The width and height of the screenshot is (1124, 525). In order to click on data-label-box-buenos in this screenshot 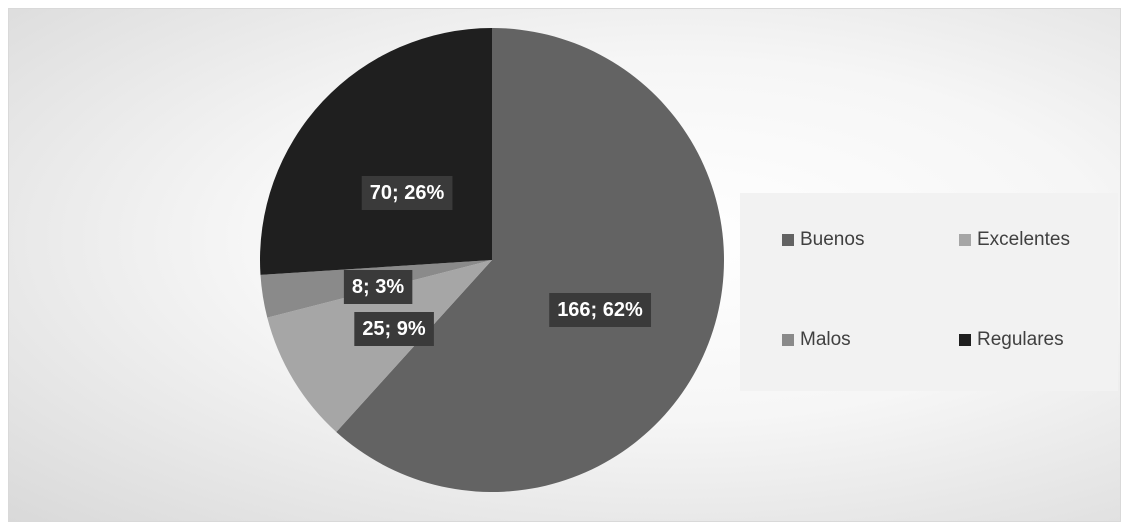, I will do `click(600, 310)`.